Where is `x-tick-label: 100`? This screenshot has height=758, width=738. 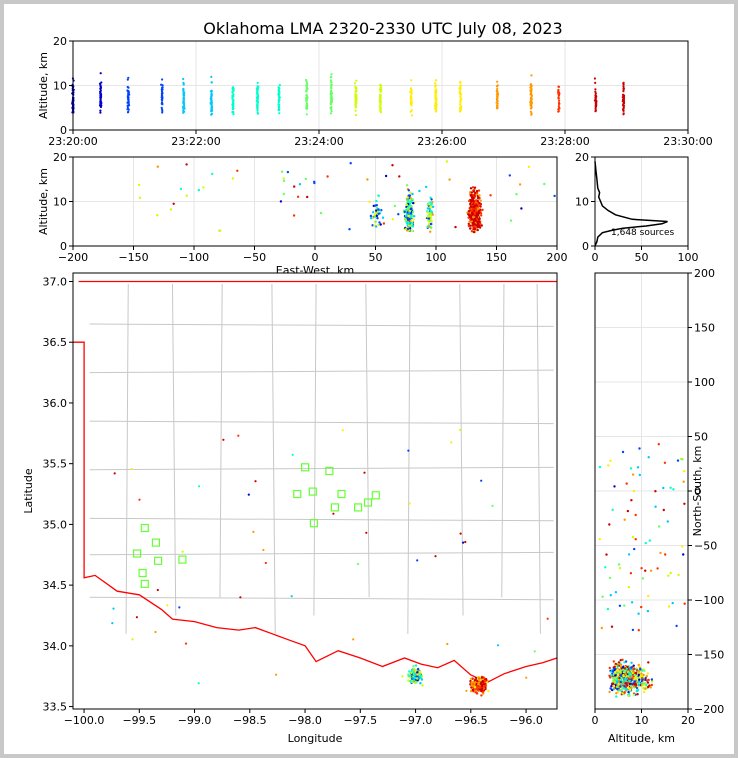 x-tick-label: 100 is located at coordinates (688, 257).